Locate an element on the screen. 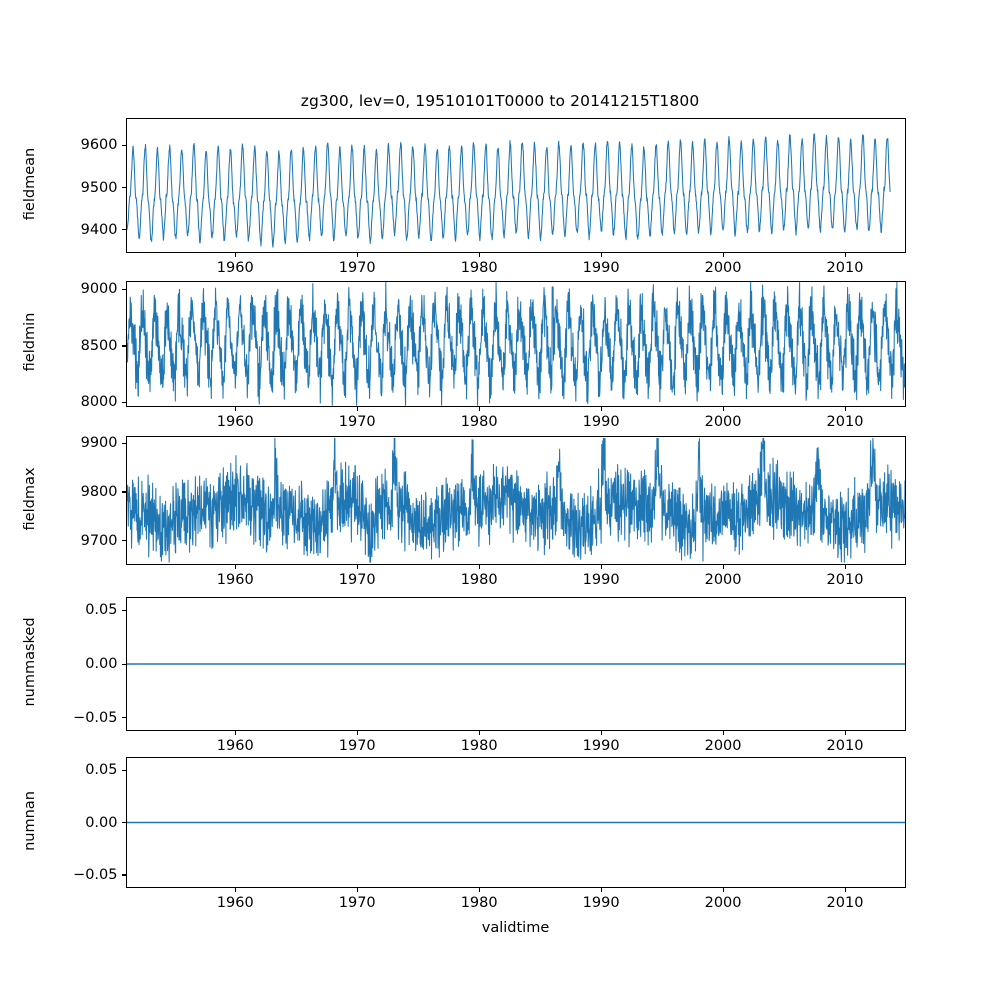 The image size is (1000, 1000). ytick-label-fieldmean: 9600 is located at coordinates (99, 145).